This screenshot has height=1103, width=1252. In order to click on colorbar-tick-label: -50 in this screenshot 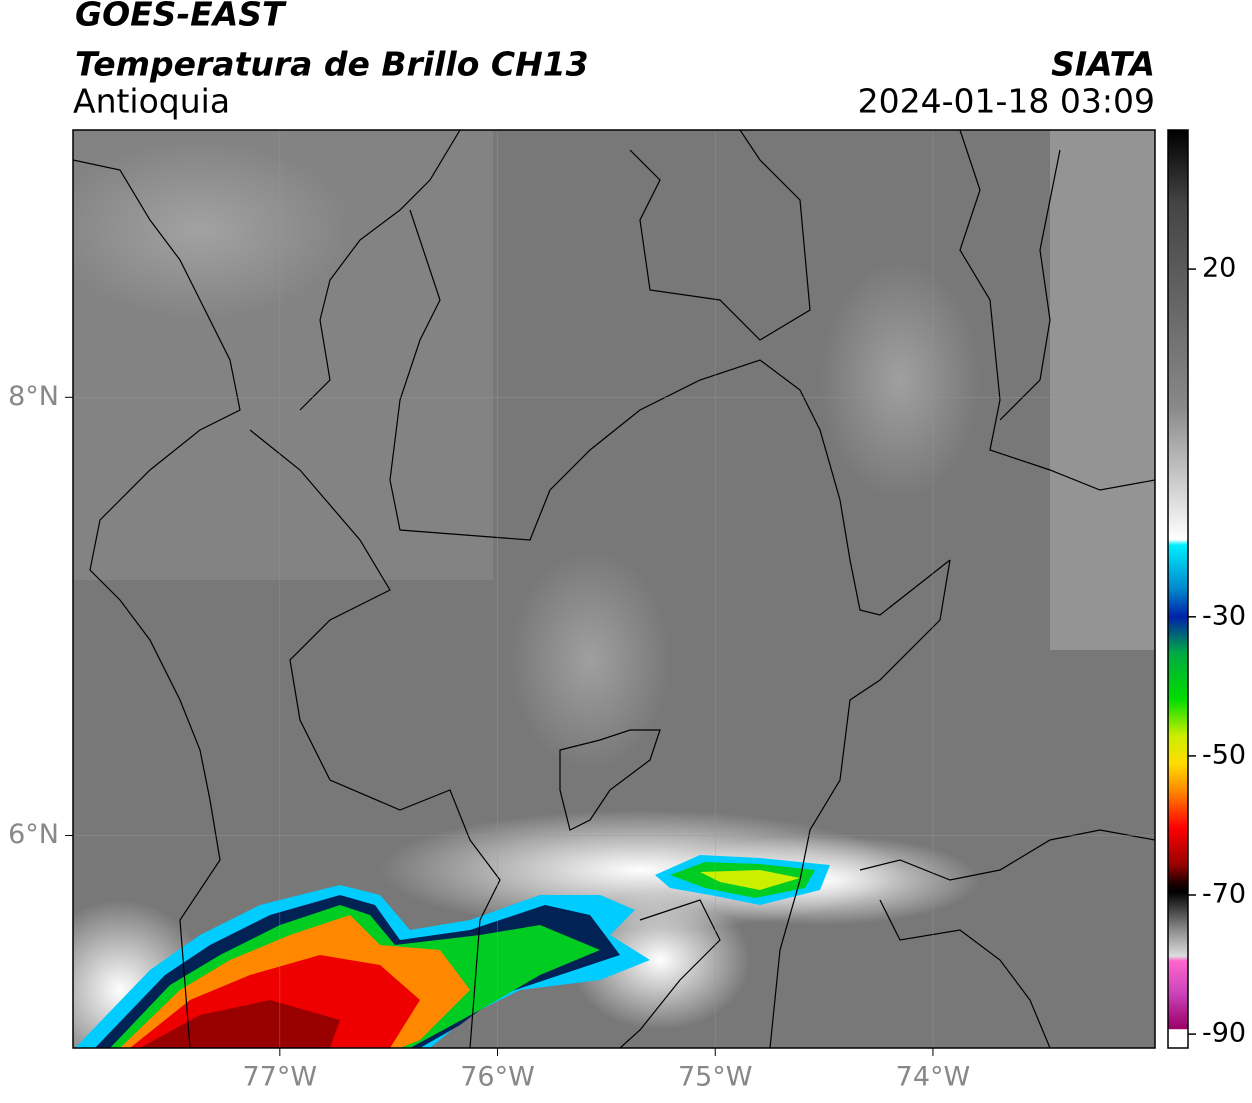, I will do `click(1224, 754)`.